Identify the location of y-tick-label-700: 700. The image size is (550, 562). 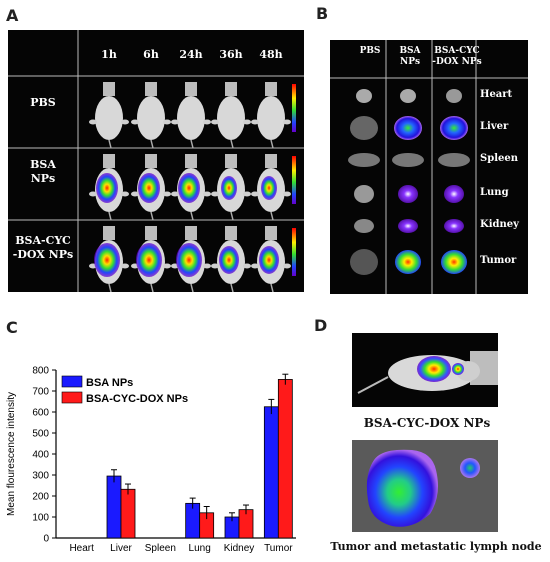
(40, 392).